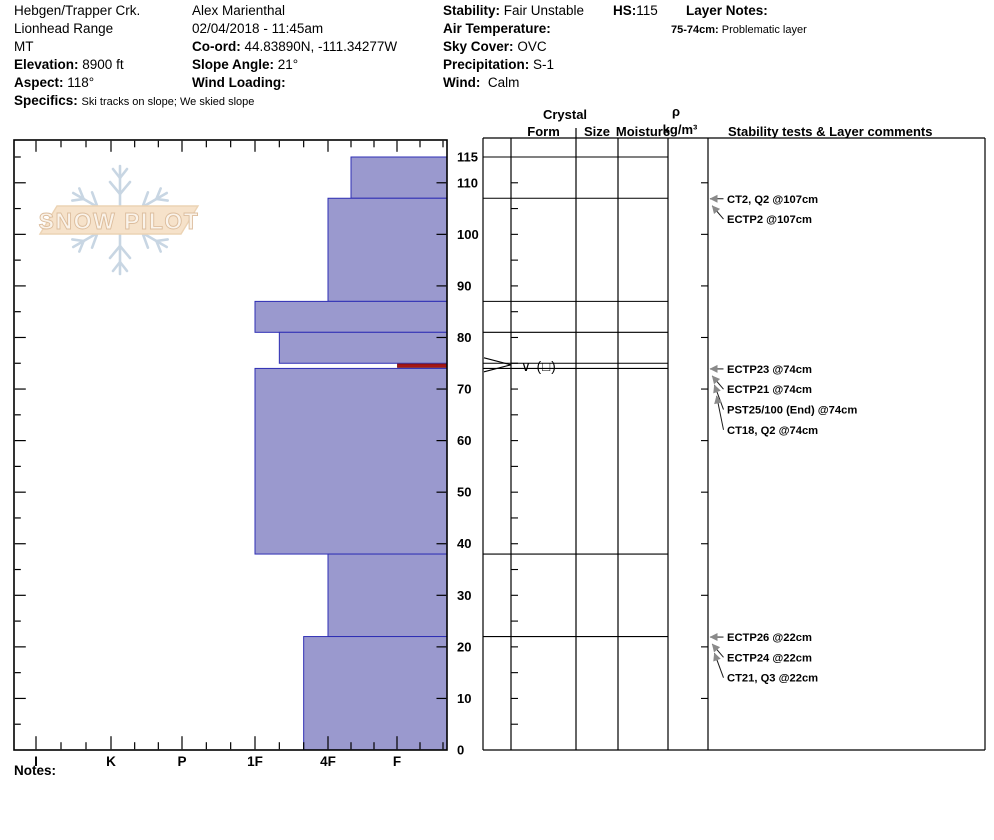 The image size is (994, 840). I want to click on precip-row: Precipitation: S-1, so click(513, 66).